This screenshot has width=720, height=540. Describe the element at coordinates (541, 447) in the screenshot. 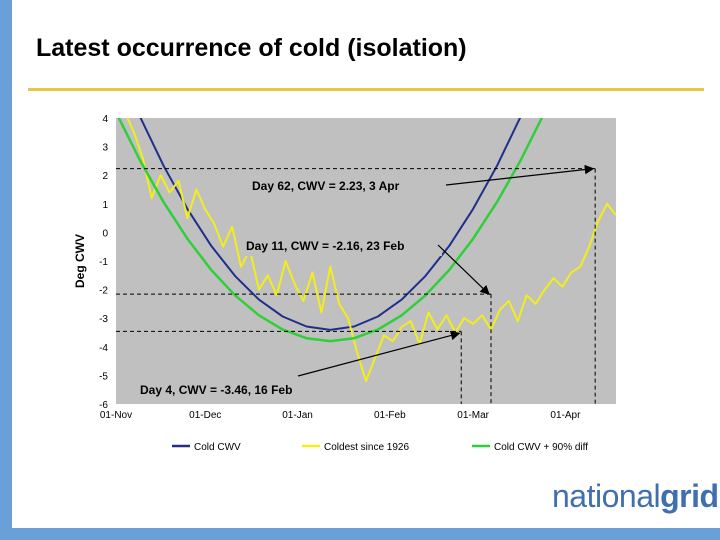

I see `legend-label: Cold CWV + 90% diff` at that location.